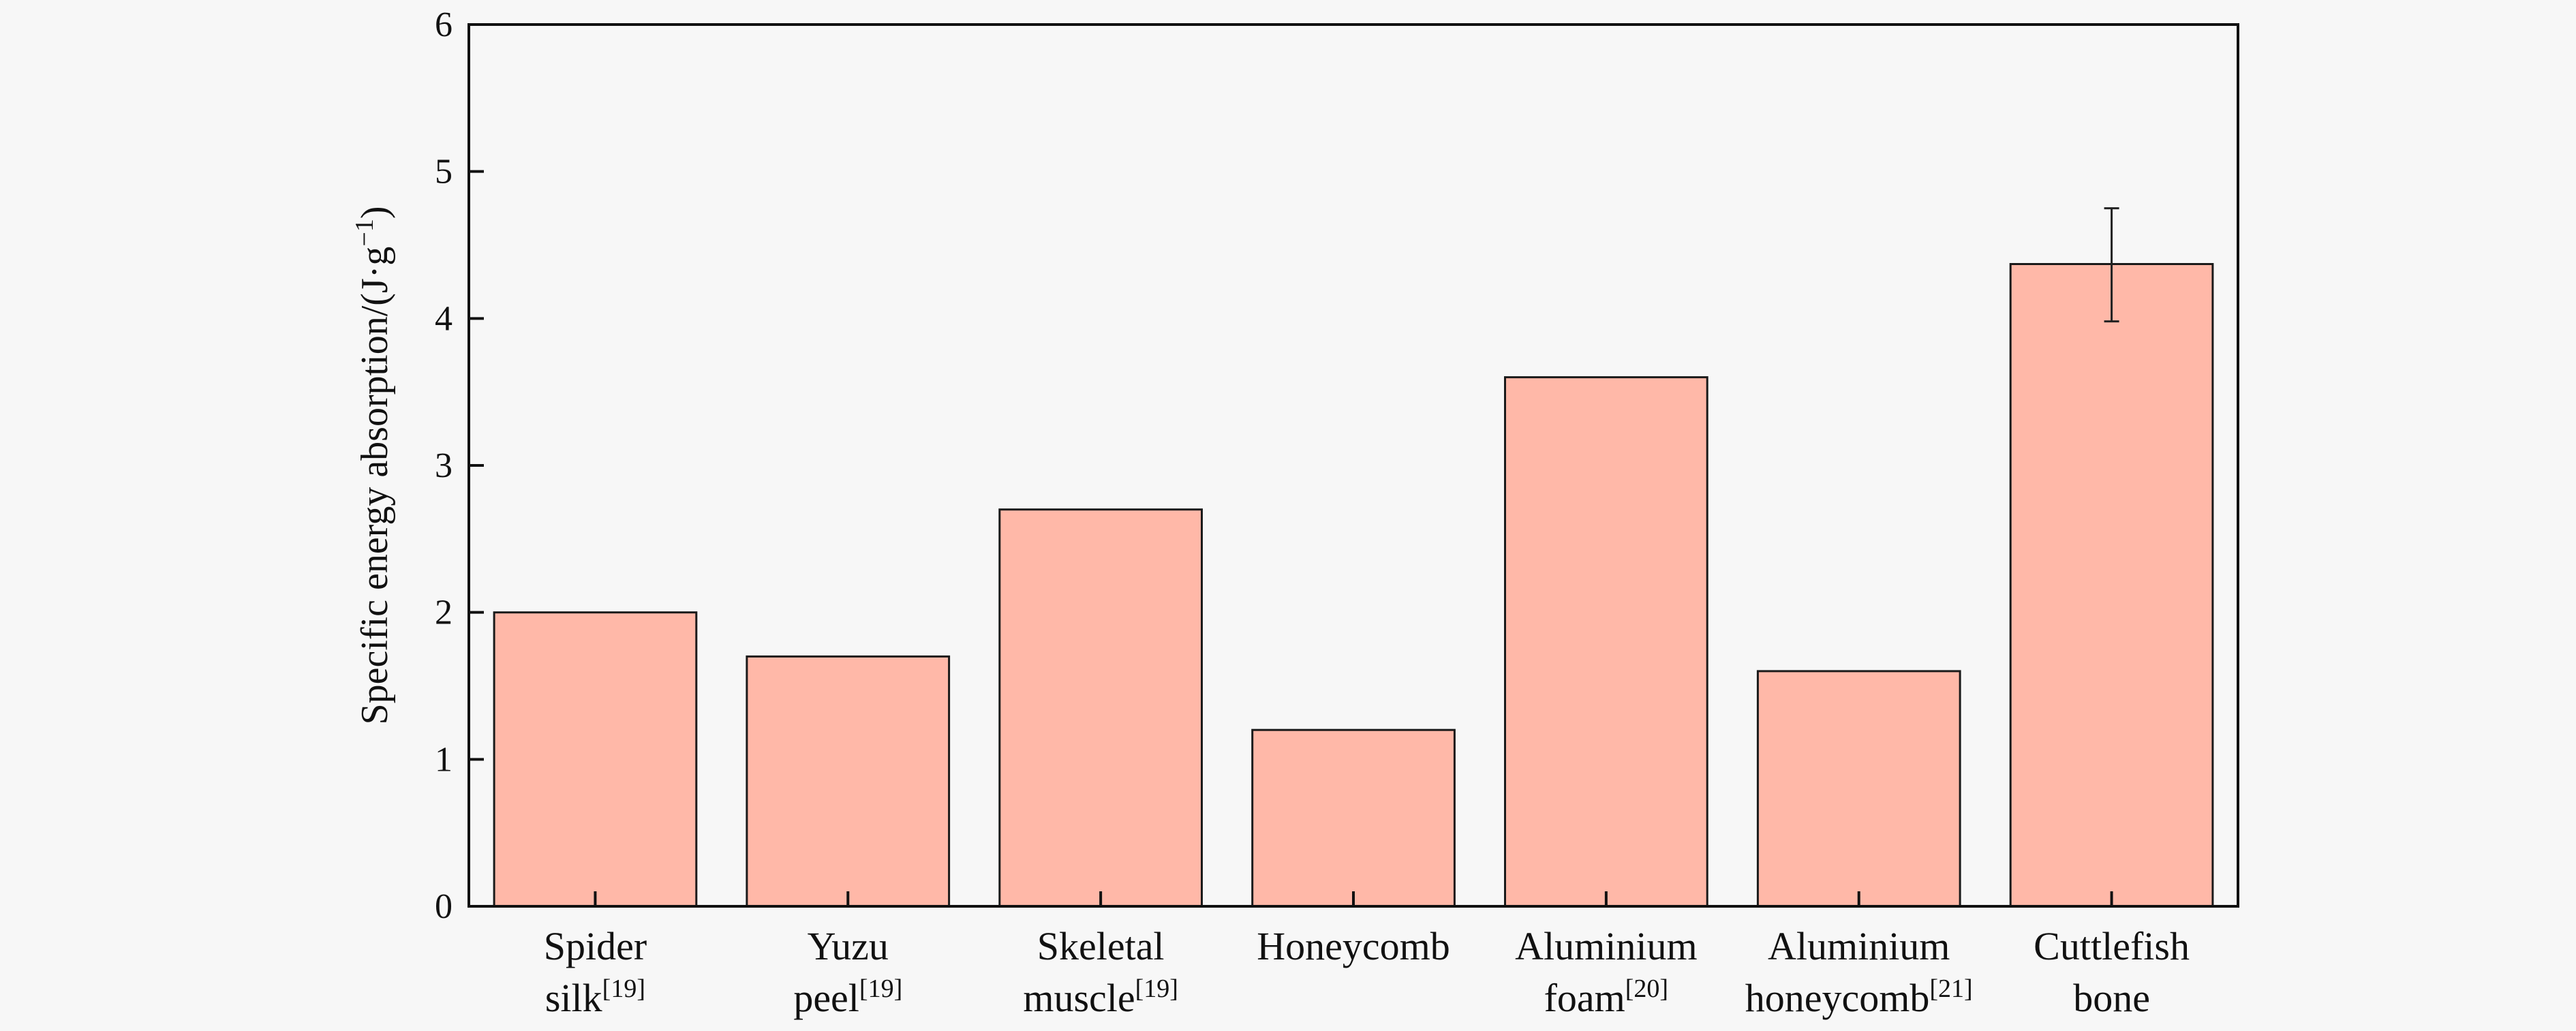  Describe the element at coordinates (1100, 997) in the screenshot. I see `x-tick-label-line: muscle[19]` at that location.